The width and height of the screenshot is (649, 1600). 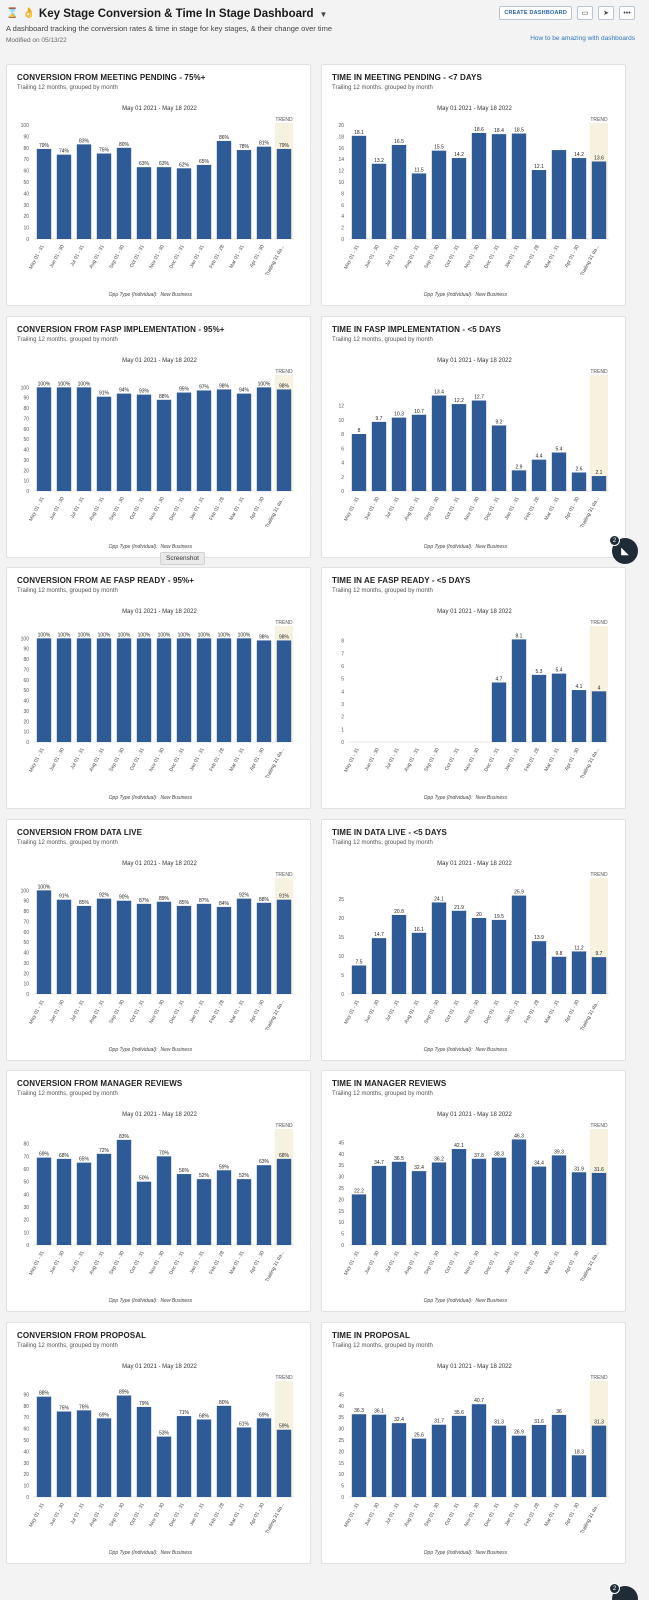 I want to click on data-label: 8.1, so click(x=519, y=636).